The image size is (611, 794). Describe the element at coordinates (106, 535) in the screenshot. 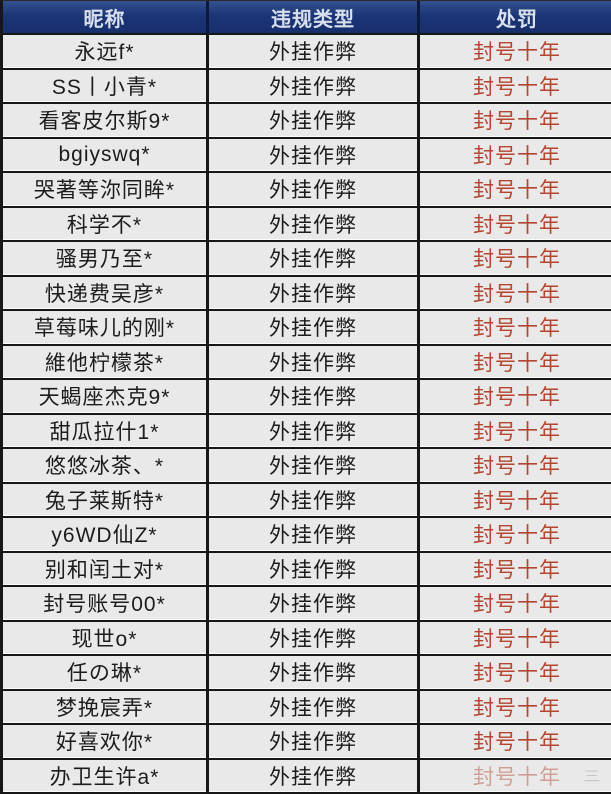

I see `cell-nickname: y6WD仙Z*` at that location.